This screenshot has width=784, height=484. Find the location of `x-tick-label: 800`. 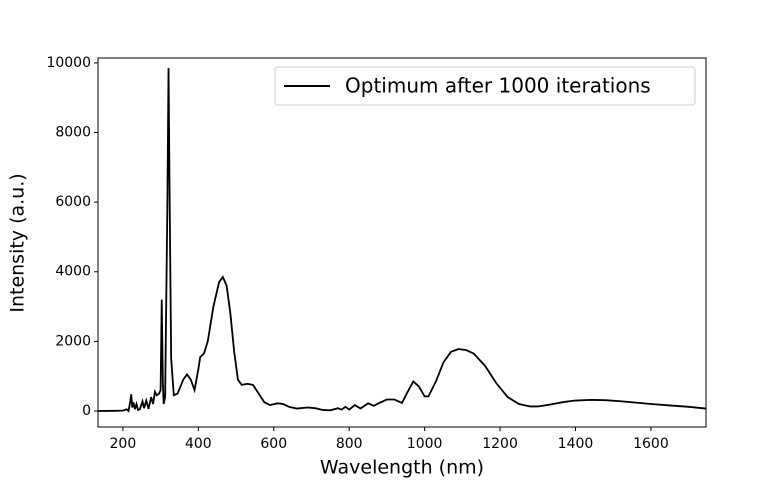

x-tick-label: 800 is located at coordinates (349, 444).